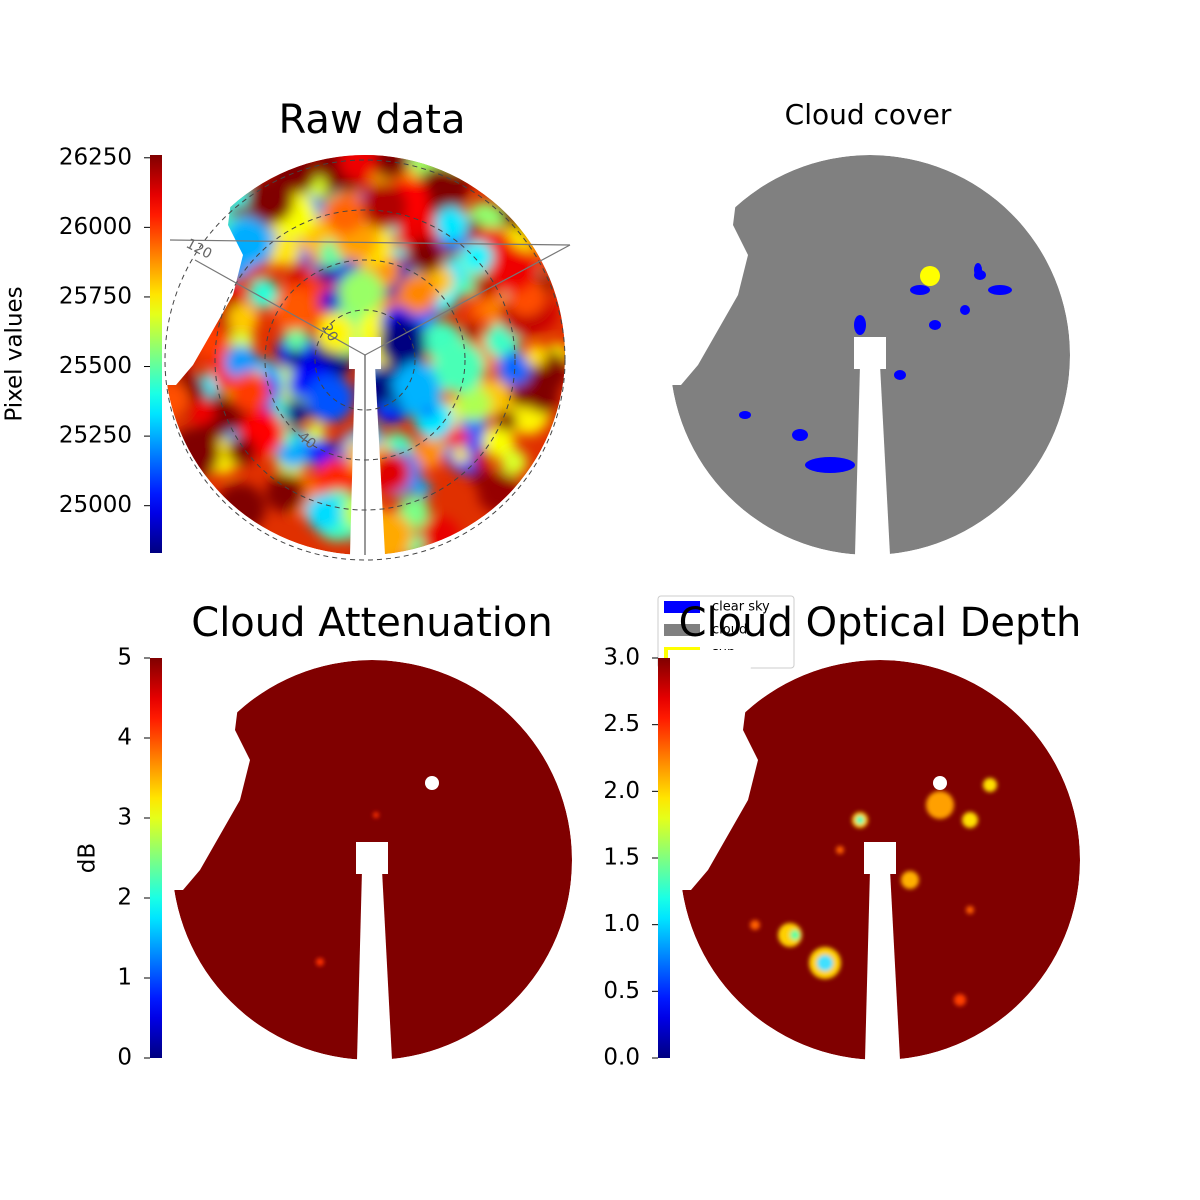  Describe the element at coordinates (95, 157) in the screenshot. I see `colorbar-tick-label: 26250` at that location.